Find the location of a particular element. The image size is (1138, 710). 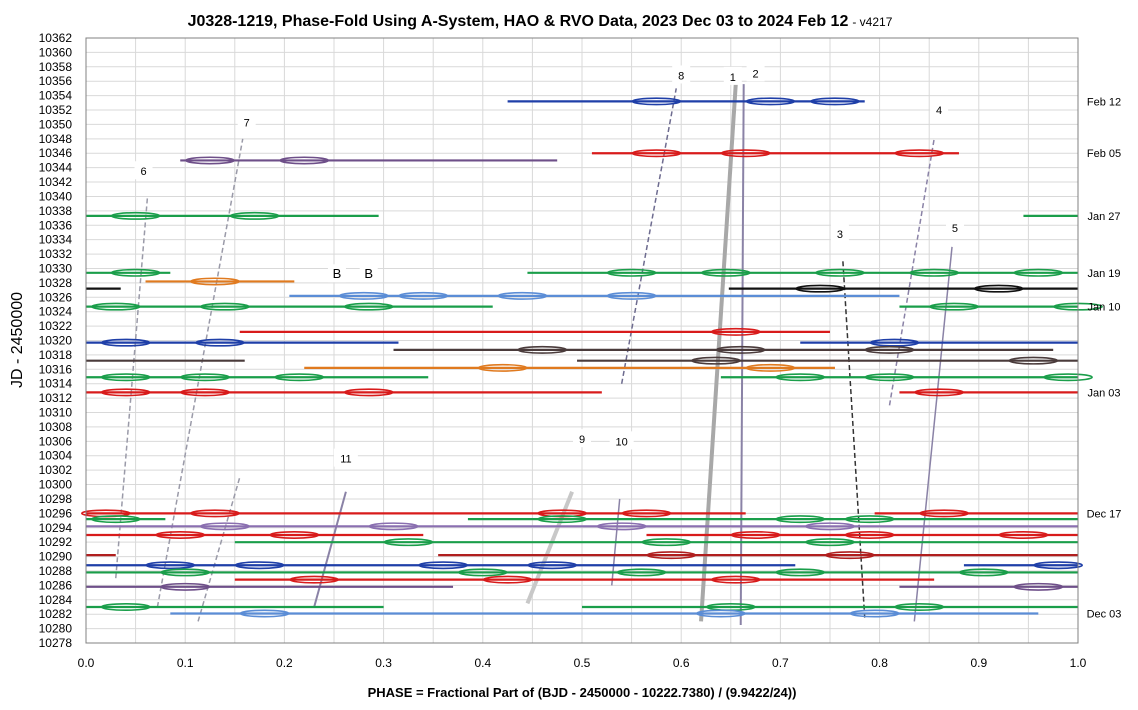

y-axis-label: JD - 2450000 is located at coordinates (17, 340).